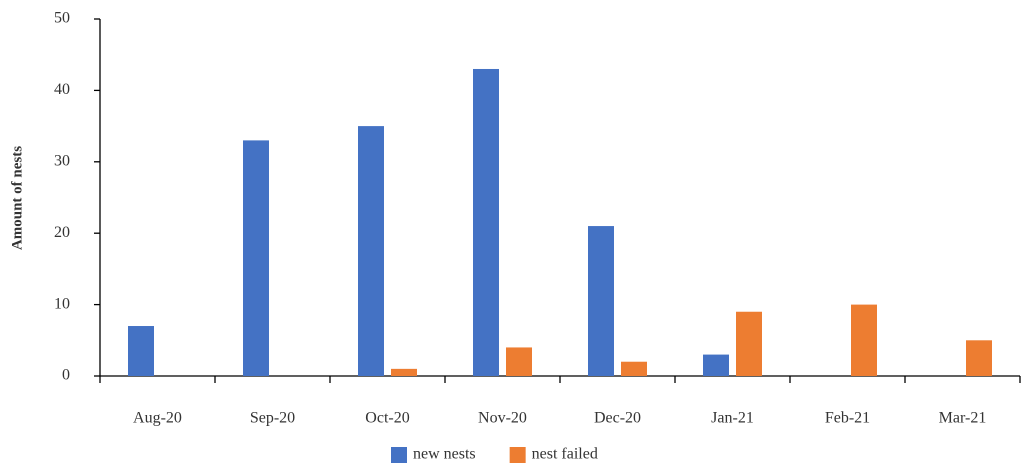  Describe the element at coordinates (963, 418) in the screenshot. I see `x-tick-label: Mar-21` at that location.